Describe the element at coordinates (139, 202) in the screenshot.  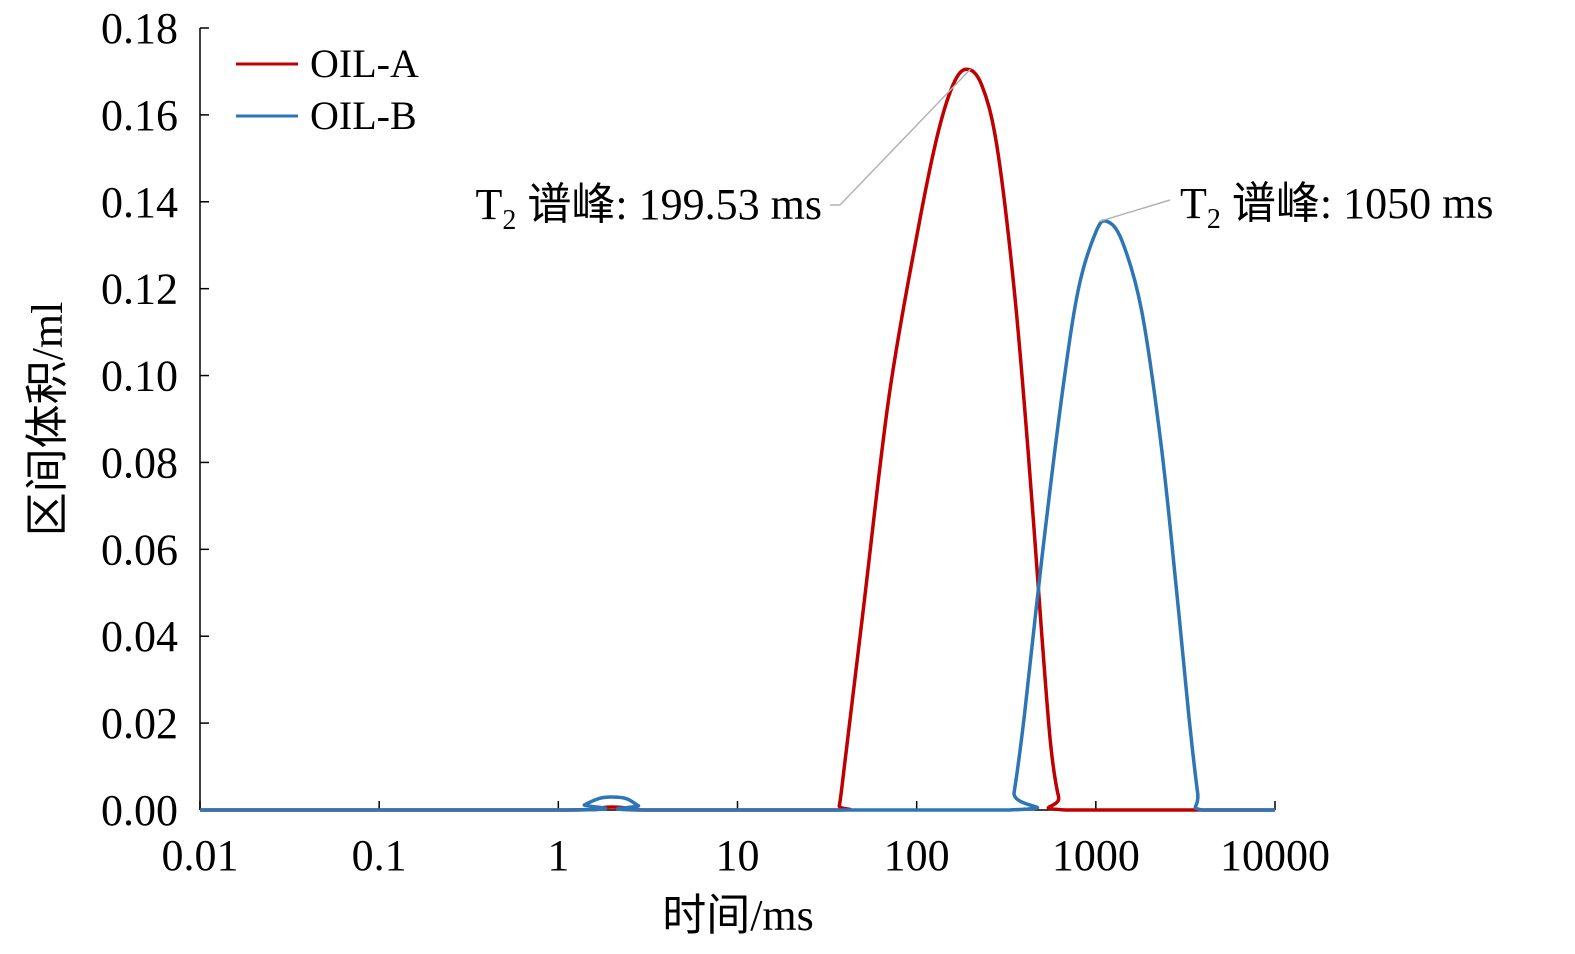
I see `y-tick-label: 0.14` at that location.